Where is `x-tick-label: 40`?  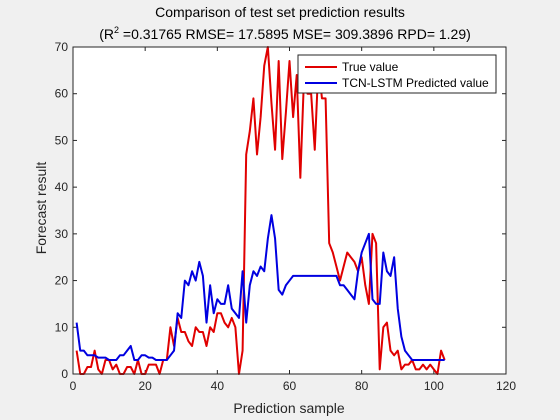 x-tick-label: 40 is located at coordinates (218, 386).